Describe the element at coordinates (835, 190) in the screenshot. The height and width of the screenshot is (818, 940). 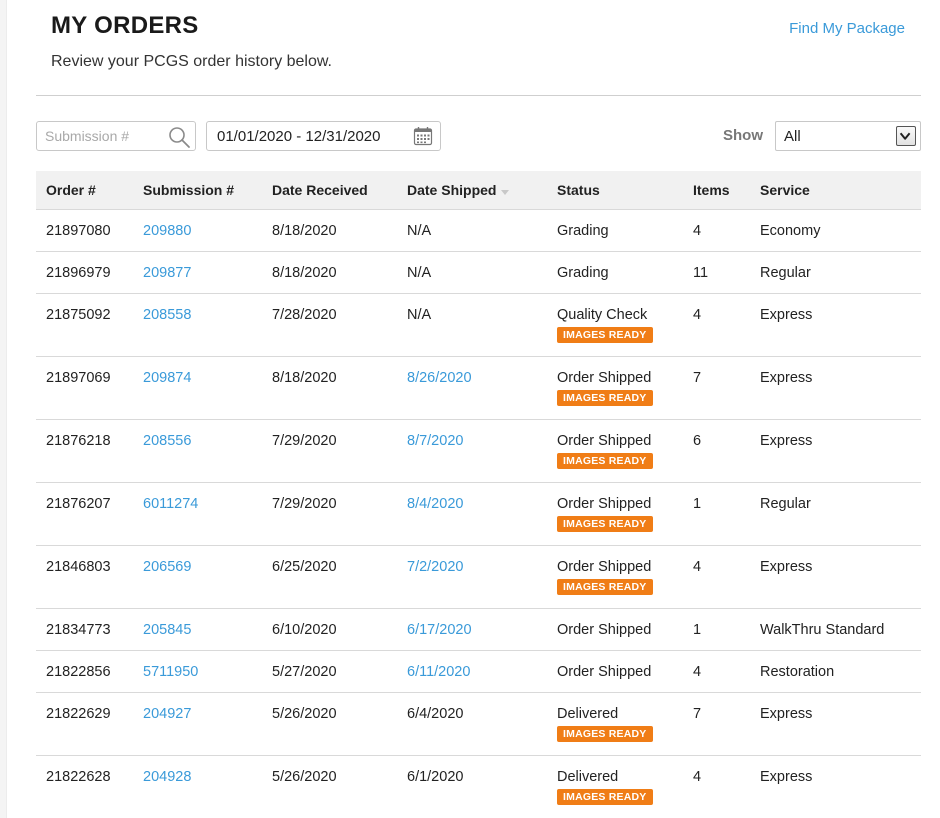
I see `column-header-service: Service` at that location.